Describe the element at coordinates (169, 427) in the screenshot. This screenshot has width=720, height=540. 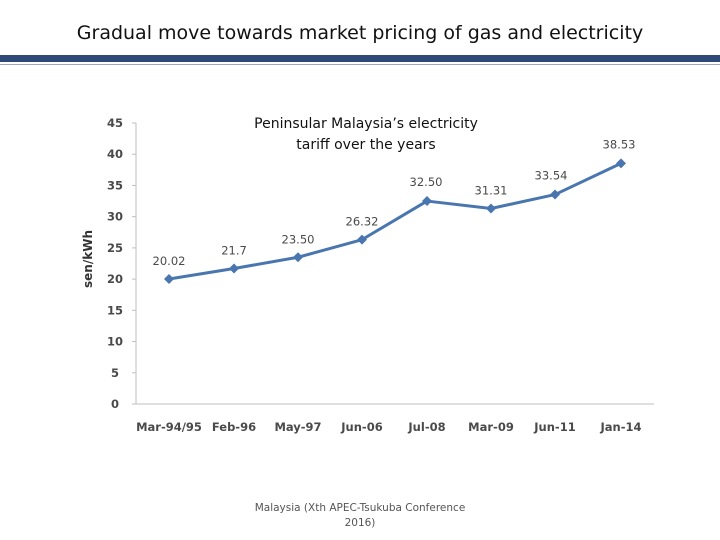
I see `x-tick-label: Mar-94/95` at that location.